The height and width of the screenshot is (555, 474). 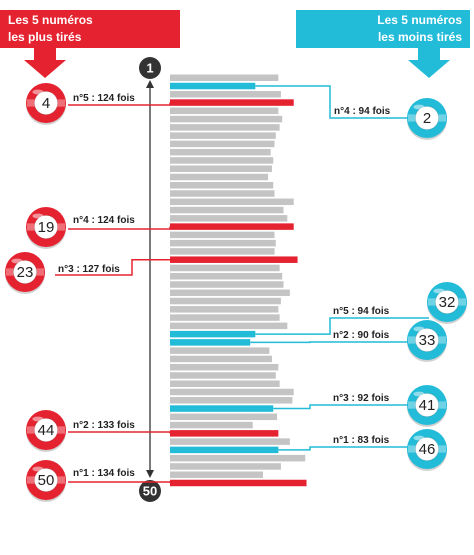 I want to click on ball-least-32-shine, so click(x=439, y=291).